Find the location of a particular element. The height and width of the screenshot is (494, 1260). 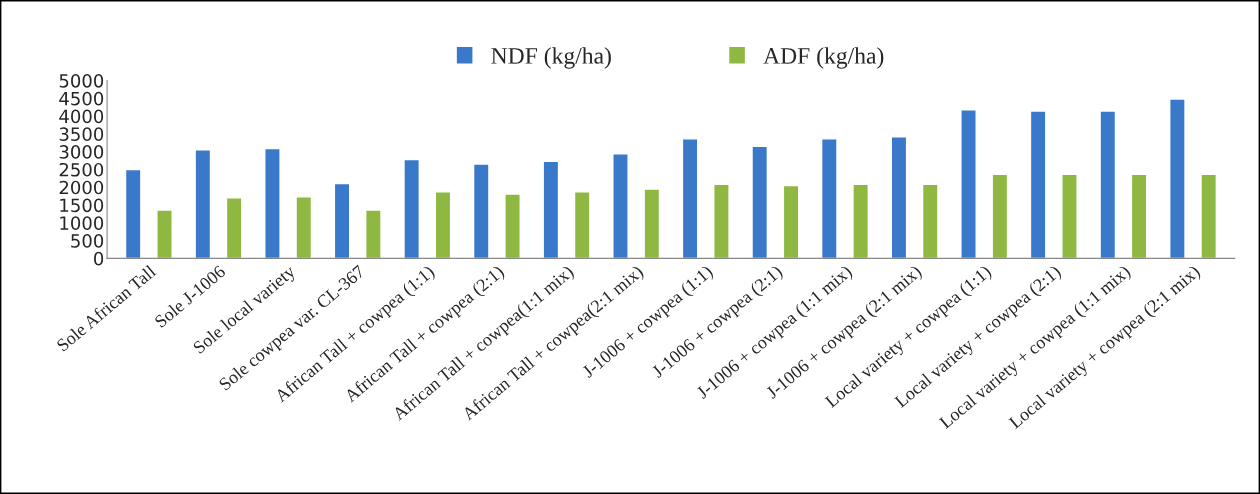

y-tick-label: 1500 is located at coordinates (82, 205).